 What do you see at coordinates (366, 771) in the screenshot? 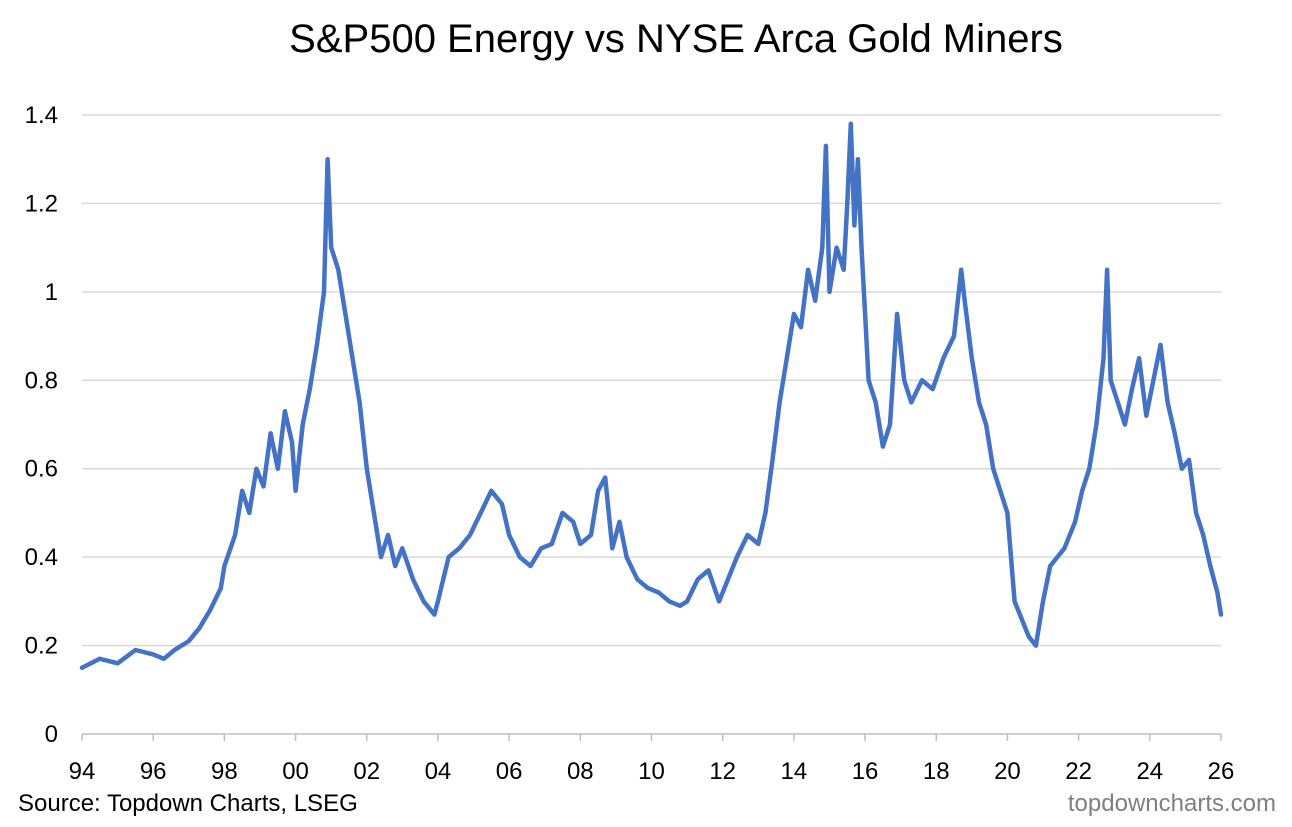
I see `x-tick-label: 02` at bounding box center [366, 771].